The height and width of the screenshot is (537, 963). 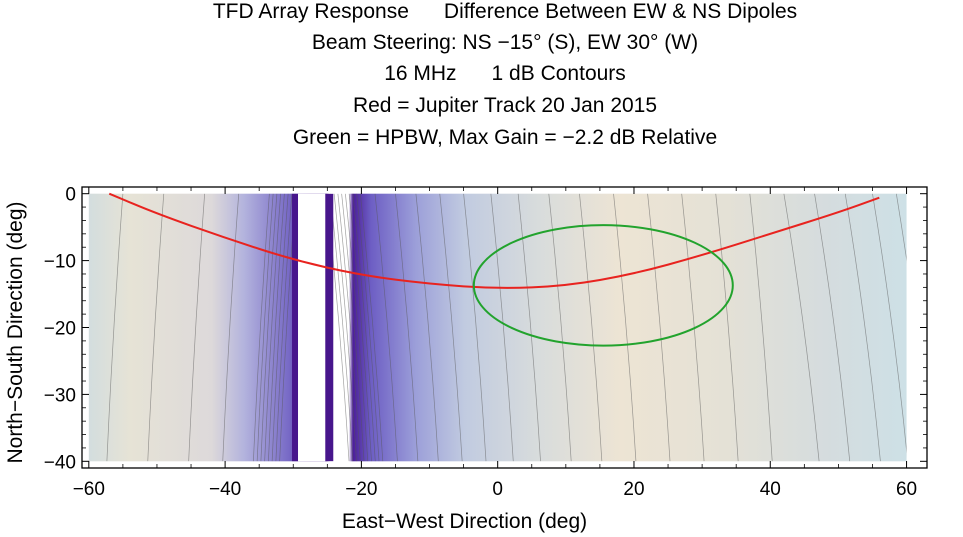 What do you see at coordinates (15, 332) in the screenshot?
I see `y-axis-title: North−South Direction (deg)` at bounding box center [15, 332].